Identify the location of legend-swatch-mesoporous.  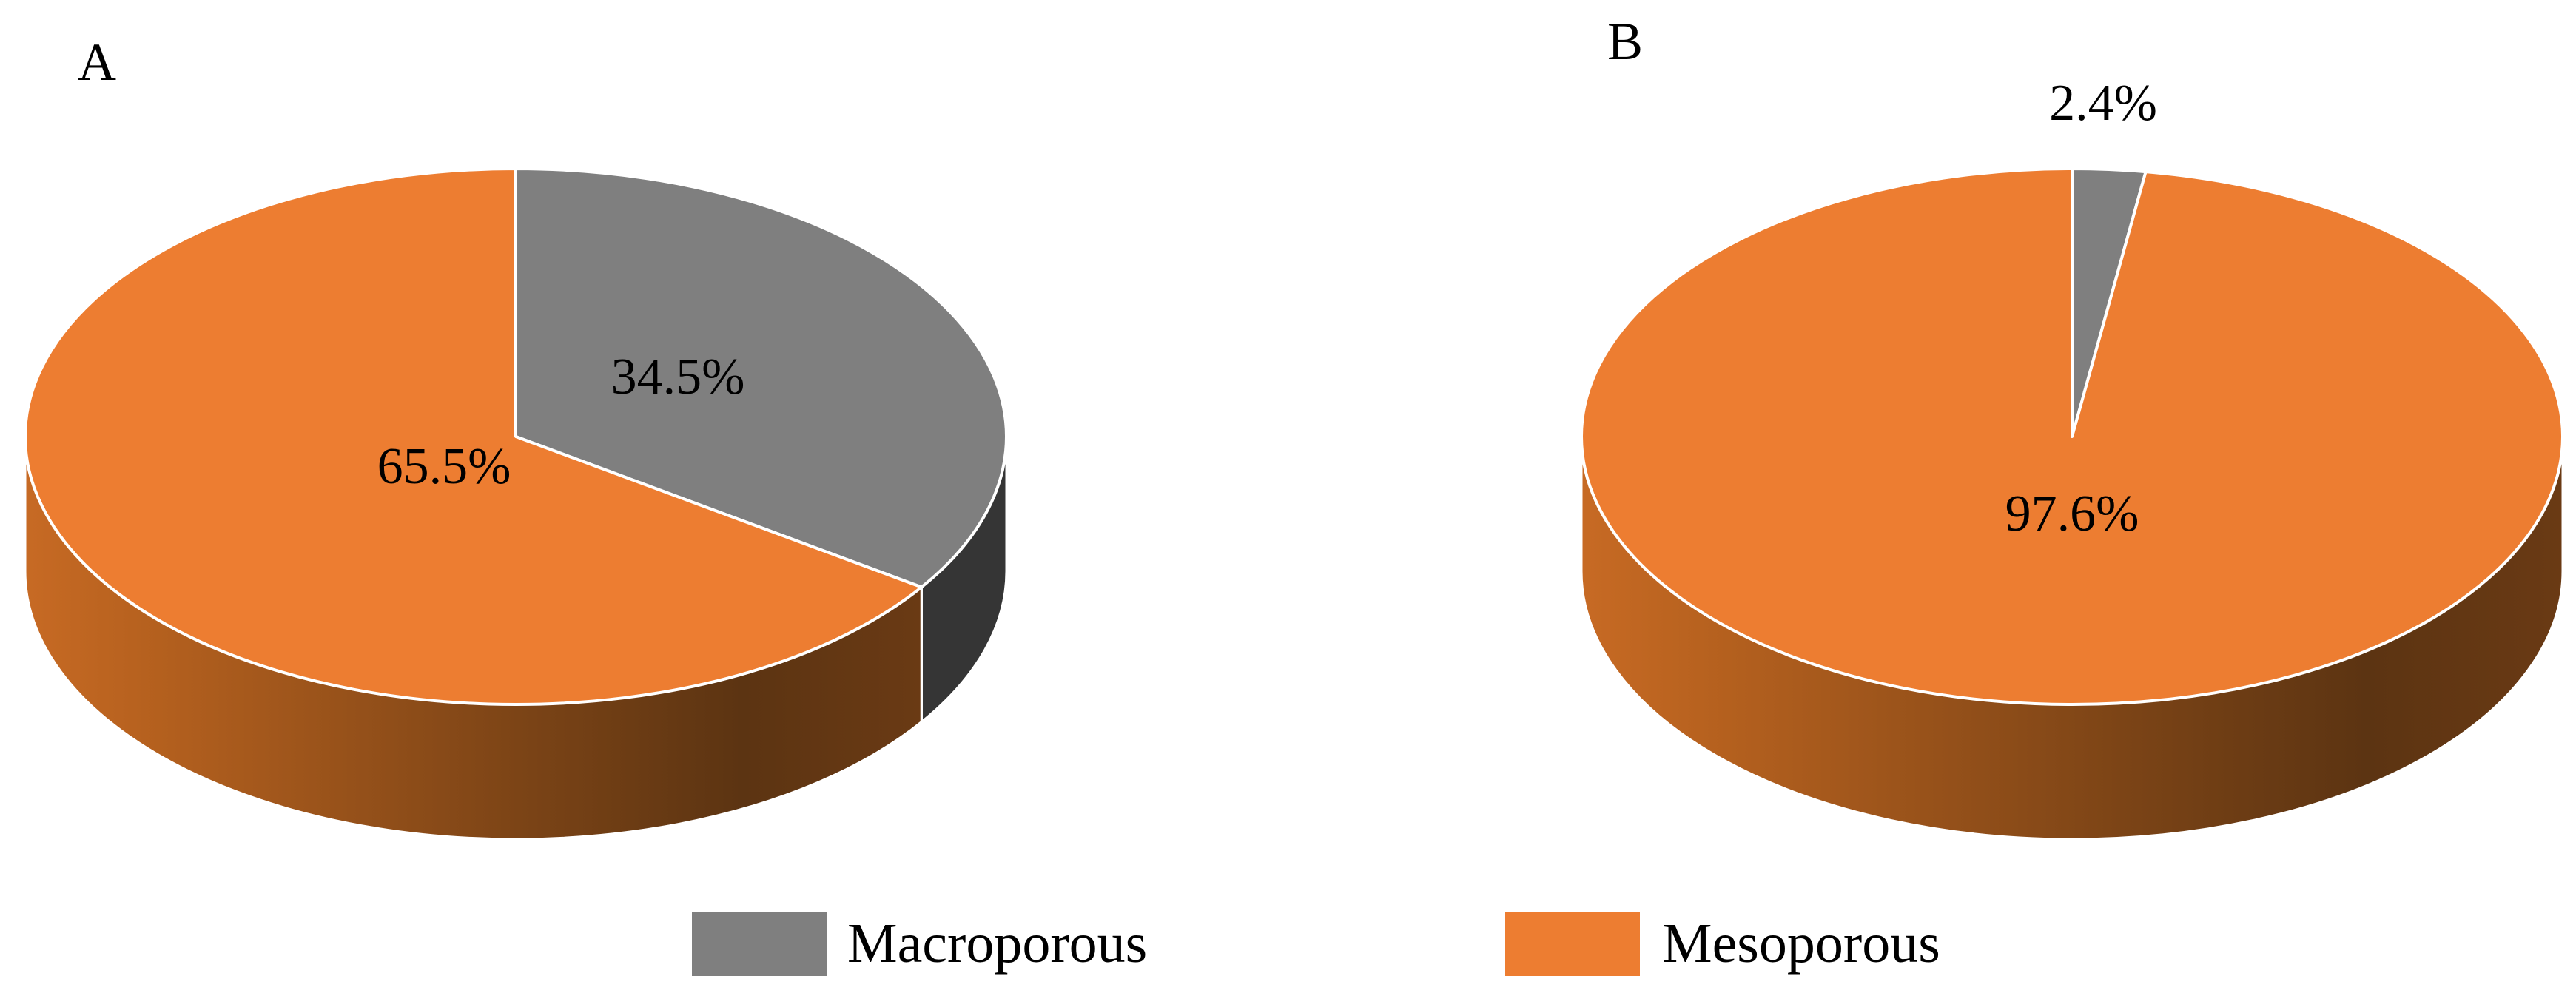
(1572, 944).